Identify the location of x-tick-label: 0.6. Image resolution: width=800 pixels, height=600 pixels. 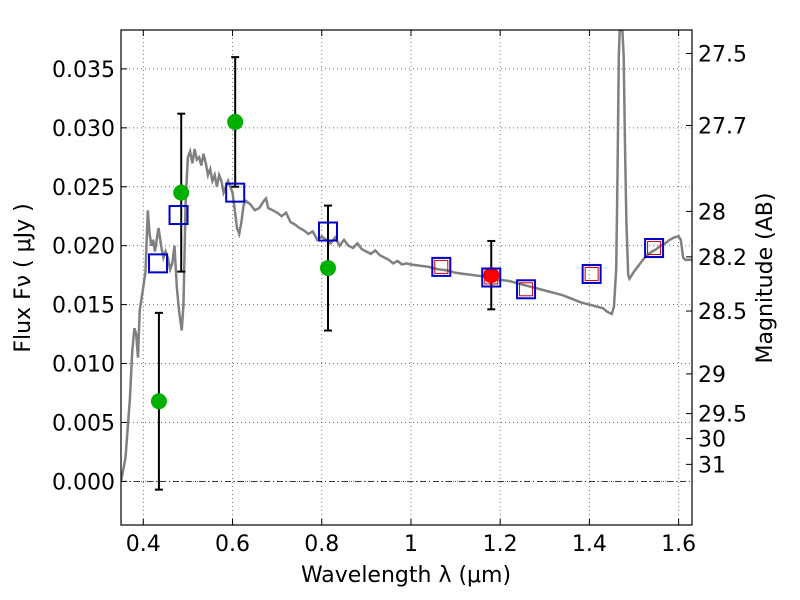
(232, 544).